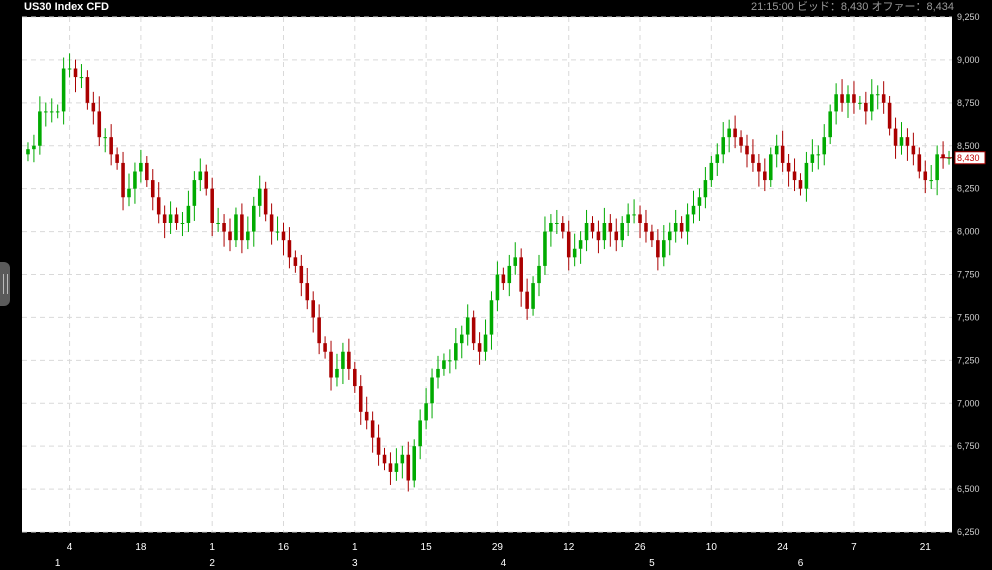 Image resolution: width=992 pixels, height=570 pixels. I want to click on y-tick-label: 7,500, so click(968, 317).